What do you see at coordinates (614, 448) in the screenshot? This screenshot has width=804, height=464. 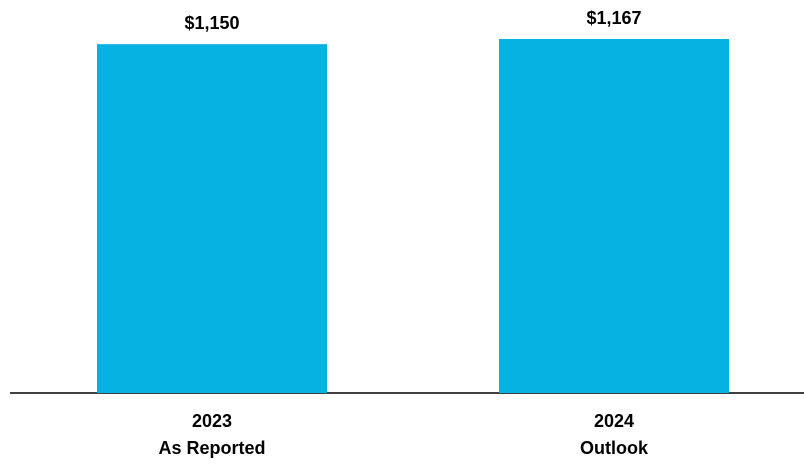 I see `x-tick-label: Outlook` at bounding box center [614, 448].